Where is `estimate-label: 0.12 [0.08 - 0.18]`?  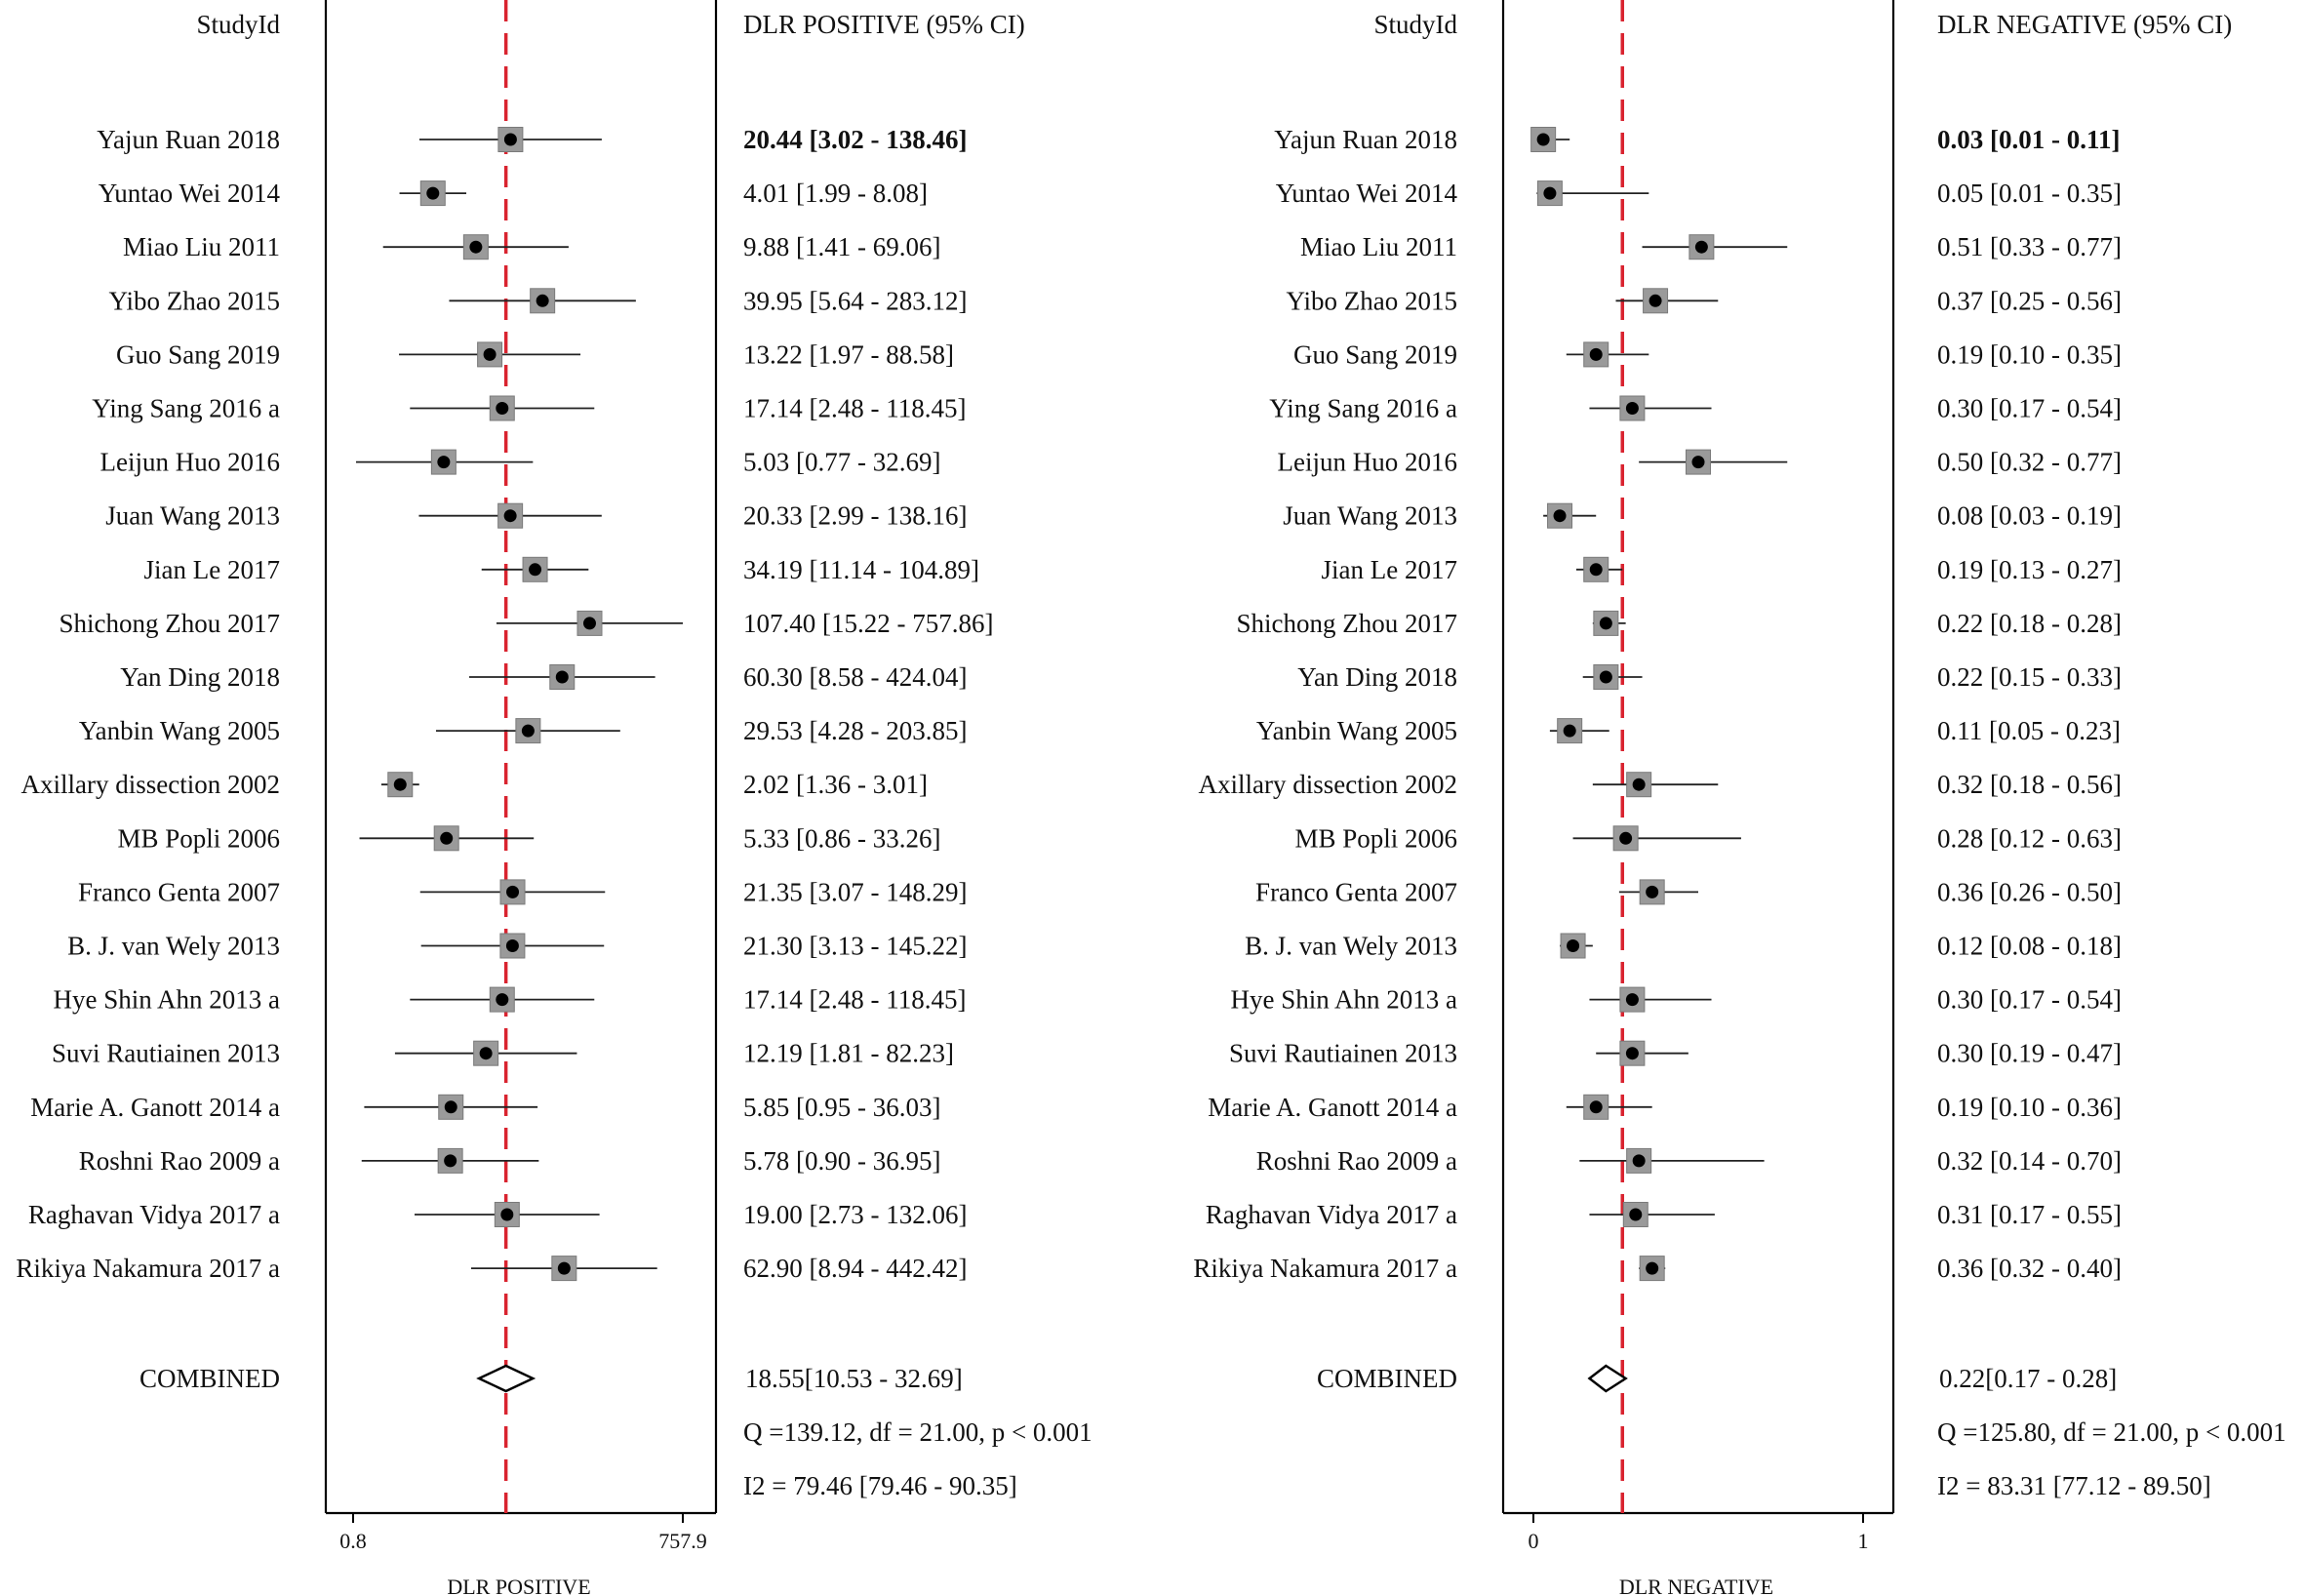
estimate-label: 0.12 [0.08 - 0.18] is located at coordinates (2029, 947).